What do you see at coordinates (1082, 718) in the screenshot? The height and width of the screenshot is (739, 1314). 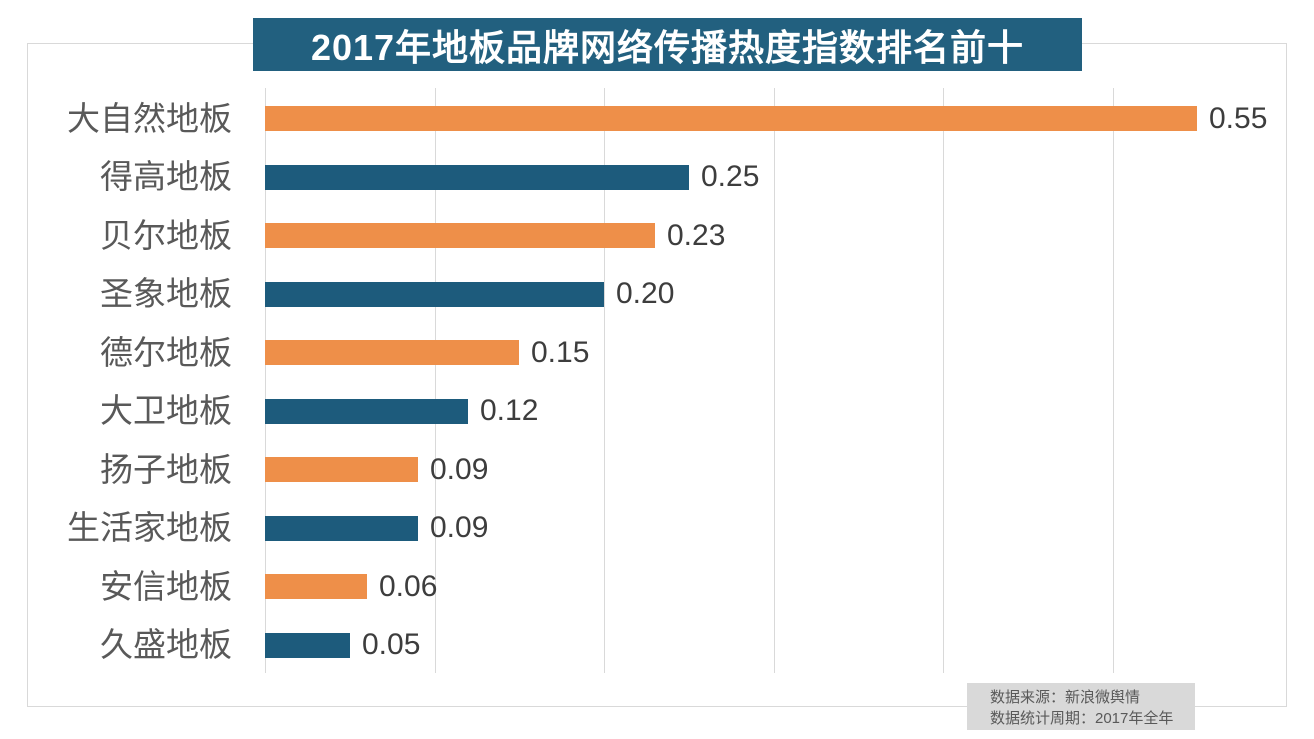 I see `data-source-line2: 数据统计周期：2017年全年` at bounding box center [1082, 718].